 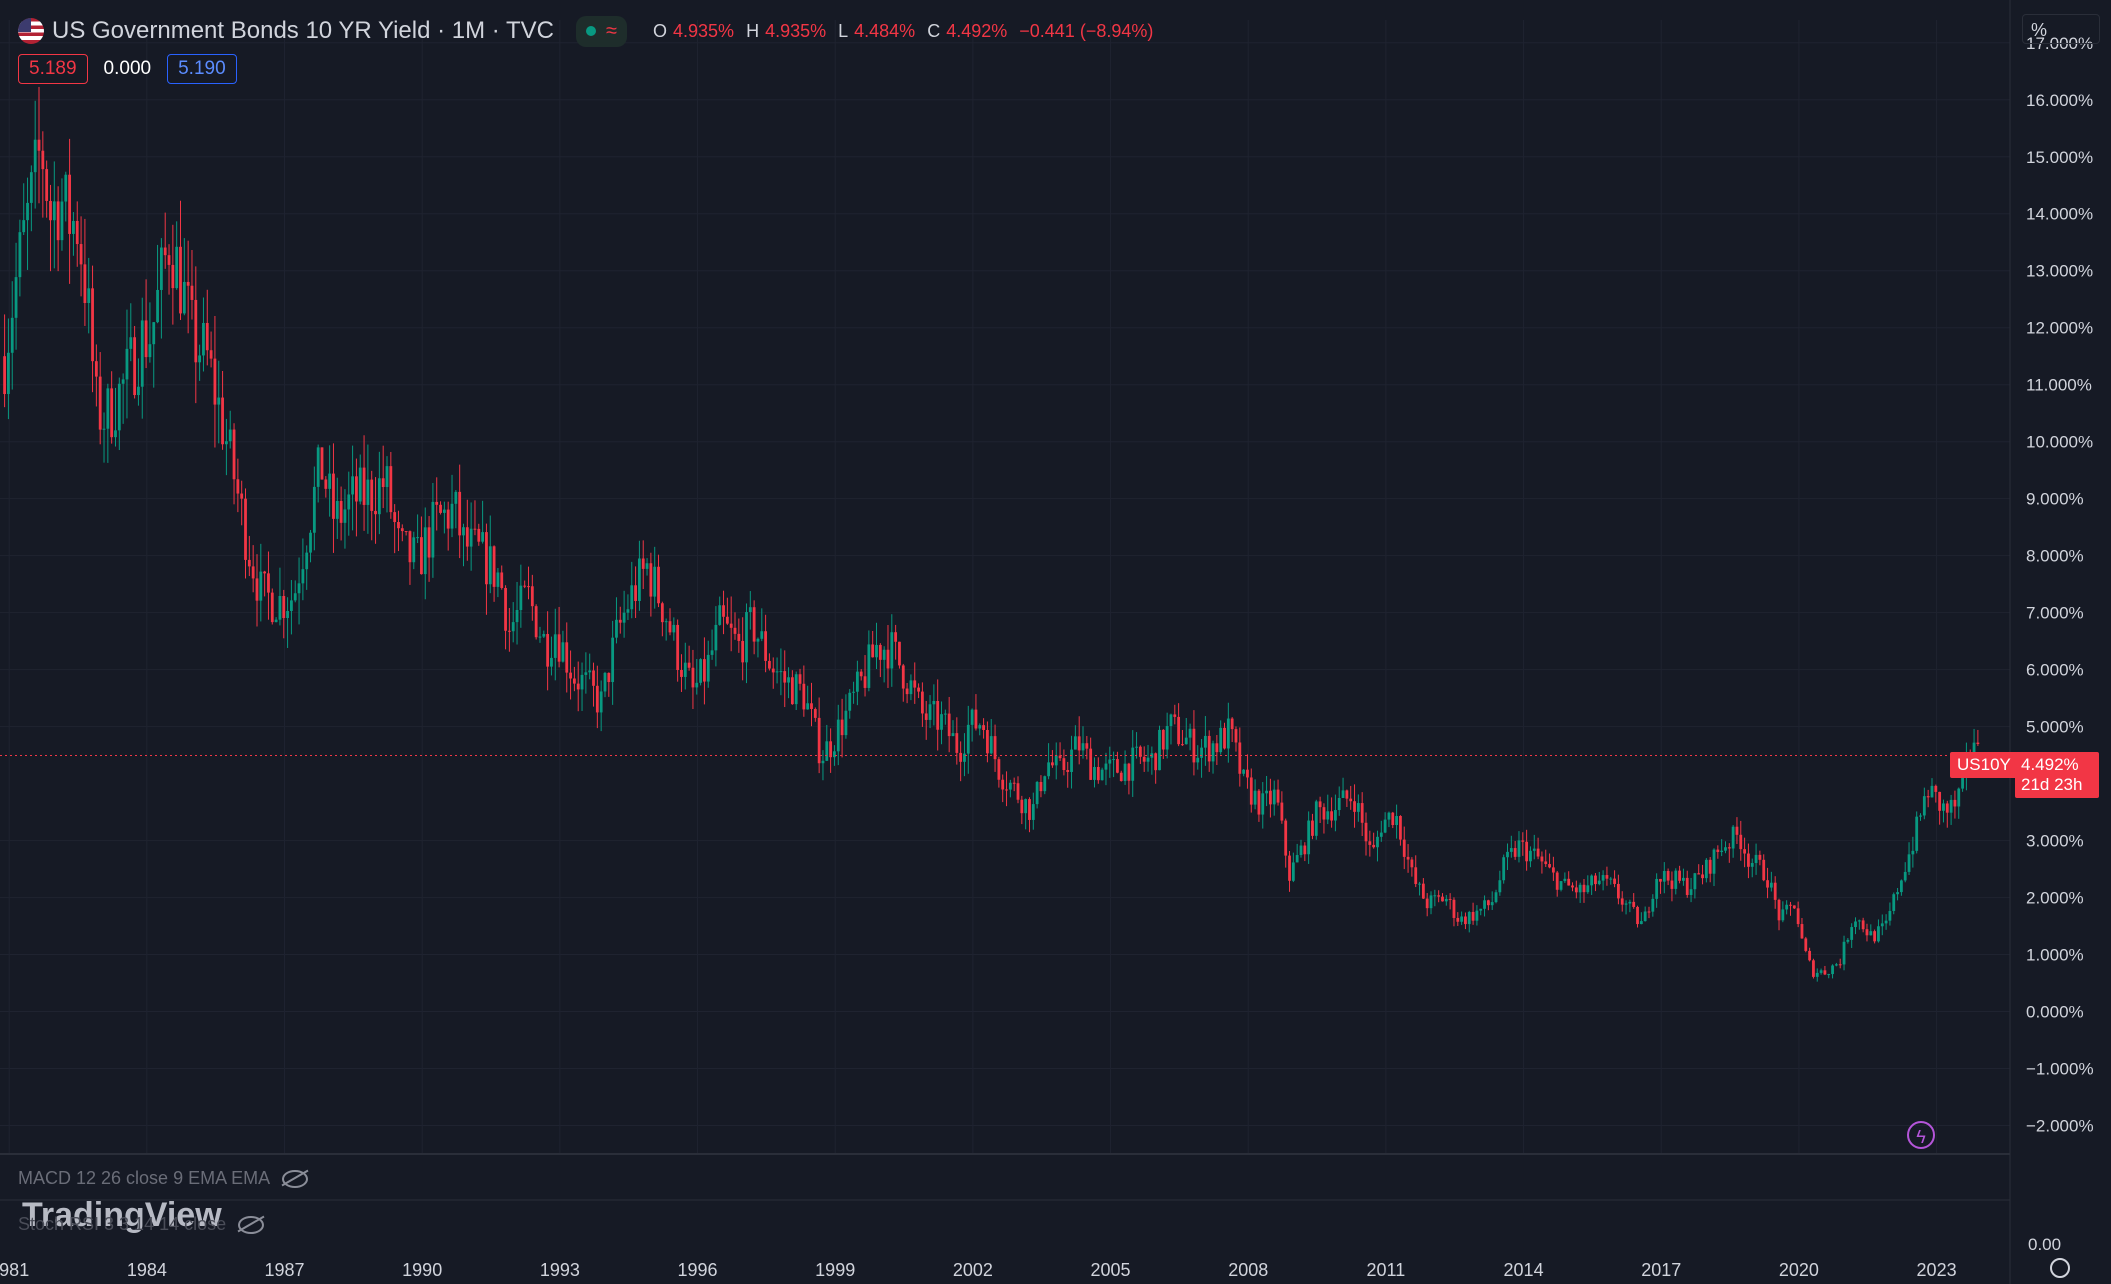 I want to click on scale-mode-button: %, so click(x=2061, y=29).